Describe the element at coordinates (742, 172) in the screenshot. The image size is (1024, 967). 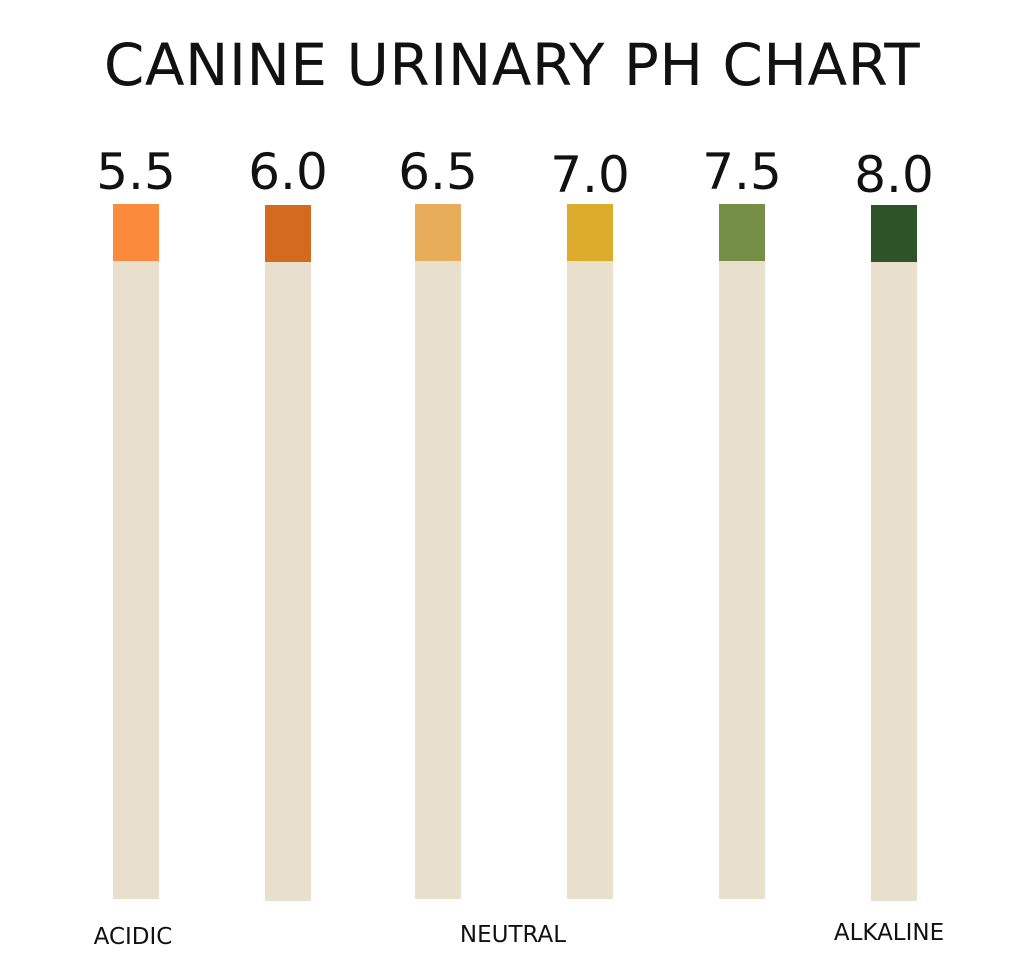
I see `ph-value-label: 7.5` at that location.